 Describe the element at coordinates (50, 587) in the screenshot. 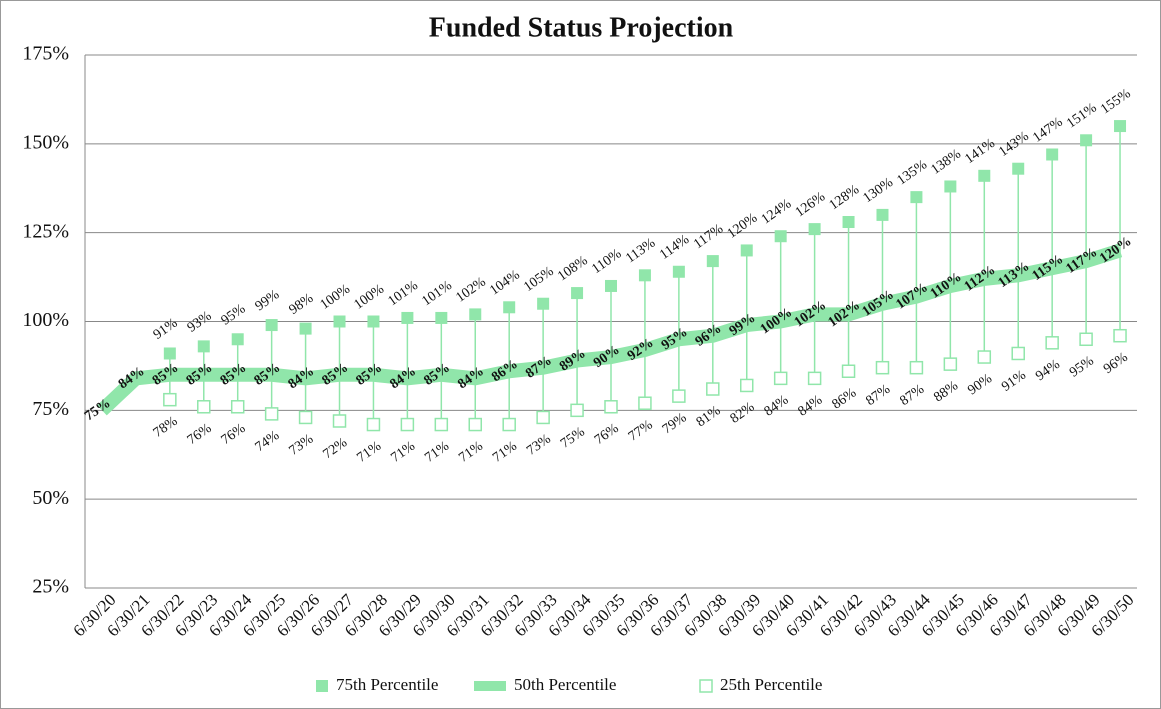

I see `y-tick-label: 25%` at that location.